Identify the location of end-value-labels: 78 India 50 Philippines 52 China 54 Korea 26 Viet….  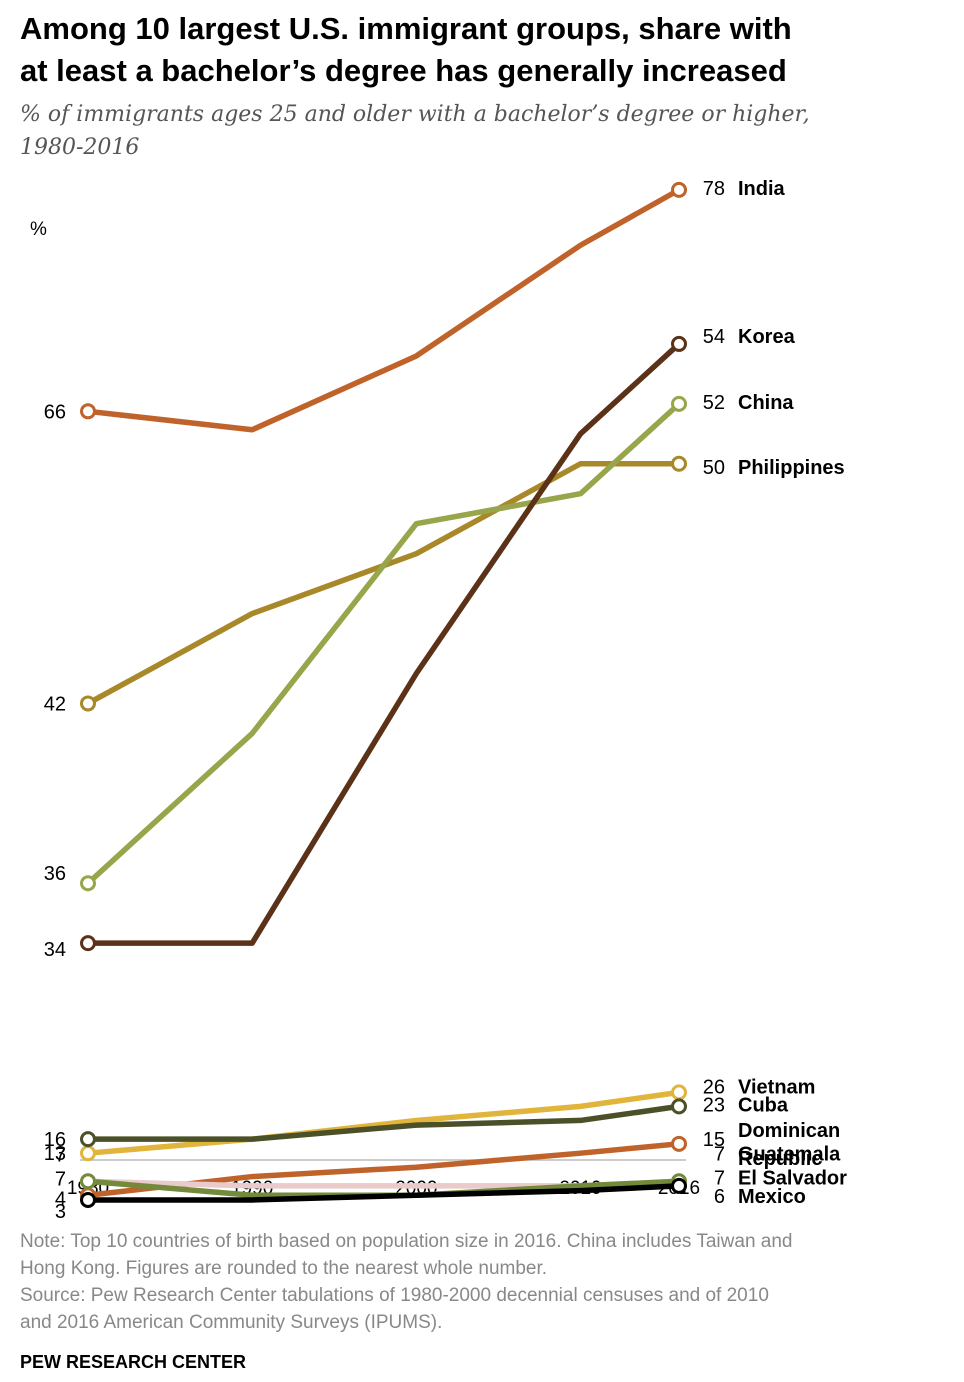
(775, 693).